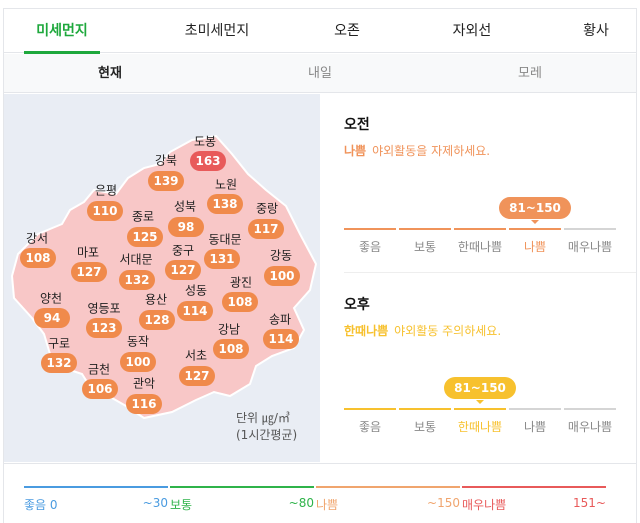  Describe the element at coordinates (490, 272) in the screenshot. I see `divider` at that location.